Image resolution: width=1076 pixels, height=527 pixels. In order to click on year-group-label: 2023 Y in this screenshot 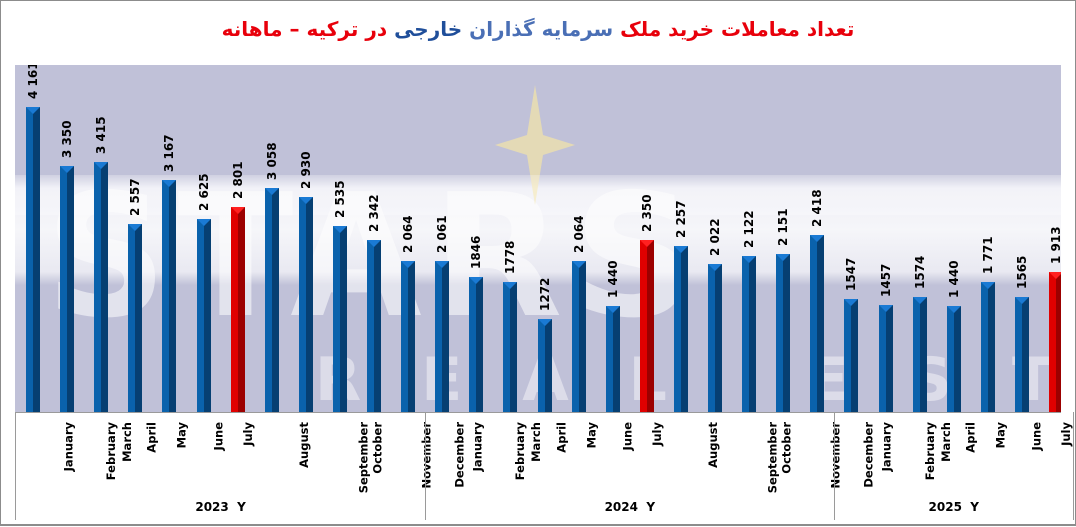, I will do `click(220, 507)`.